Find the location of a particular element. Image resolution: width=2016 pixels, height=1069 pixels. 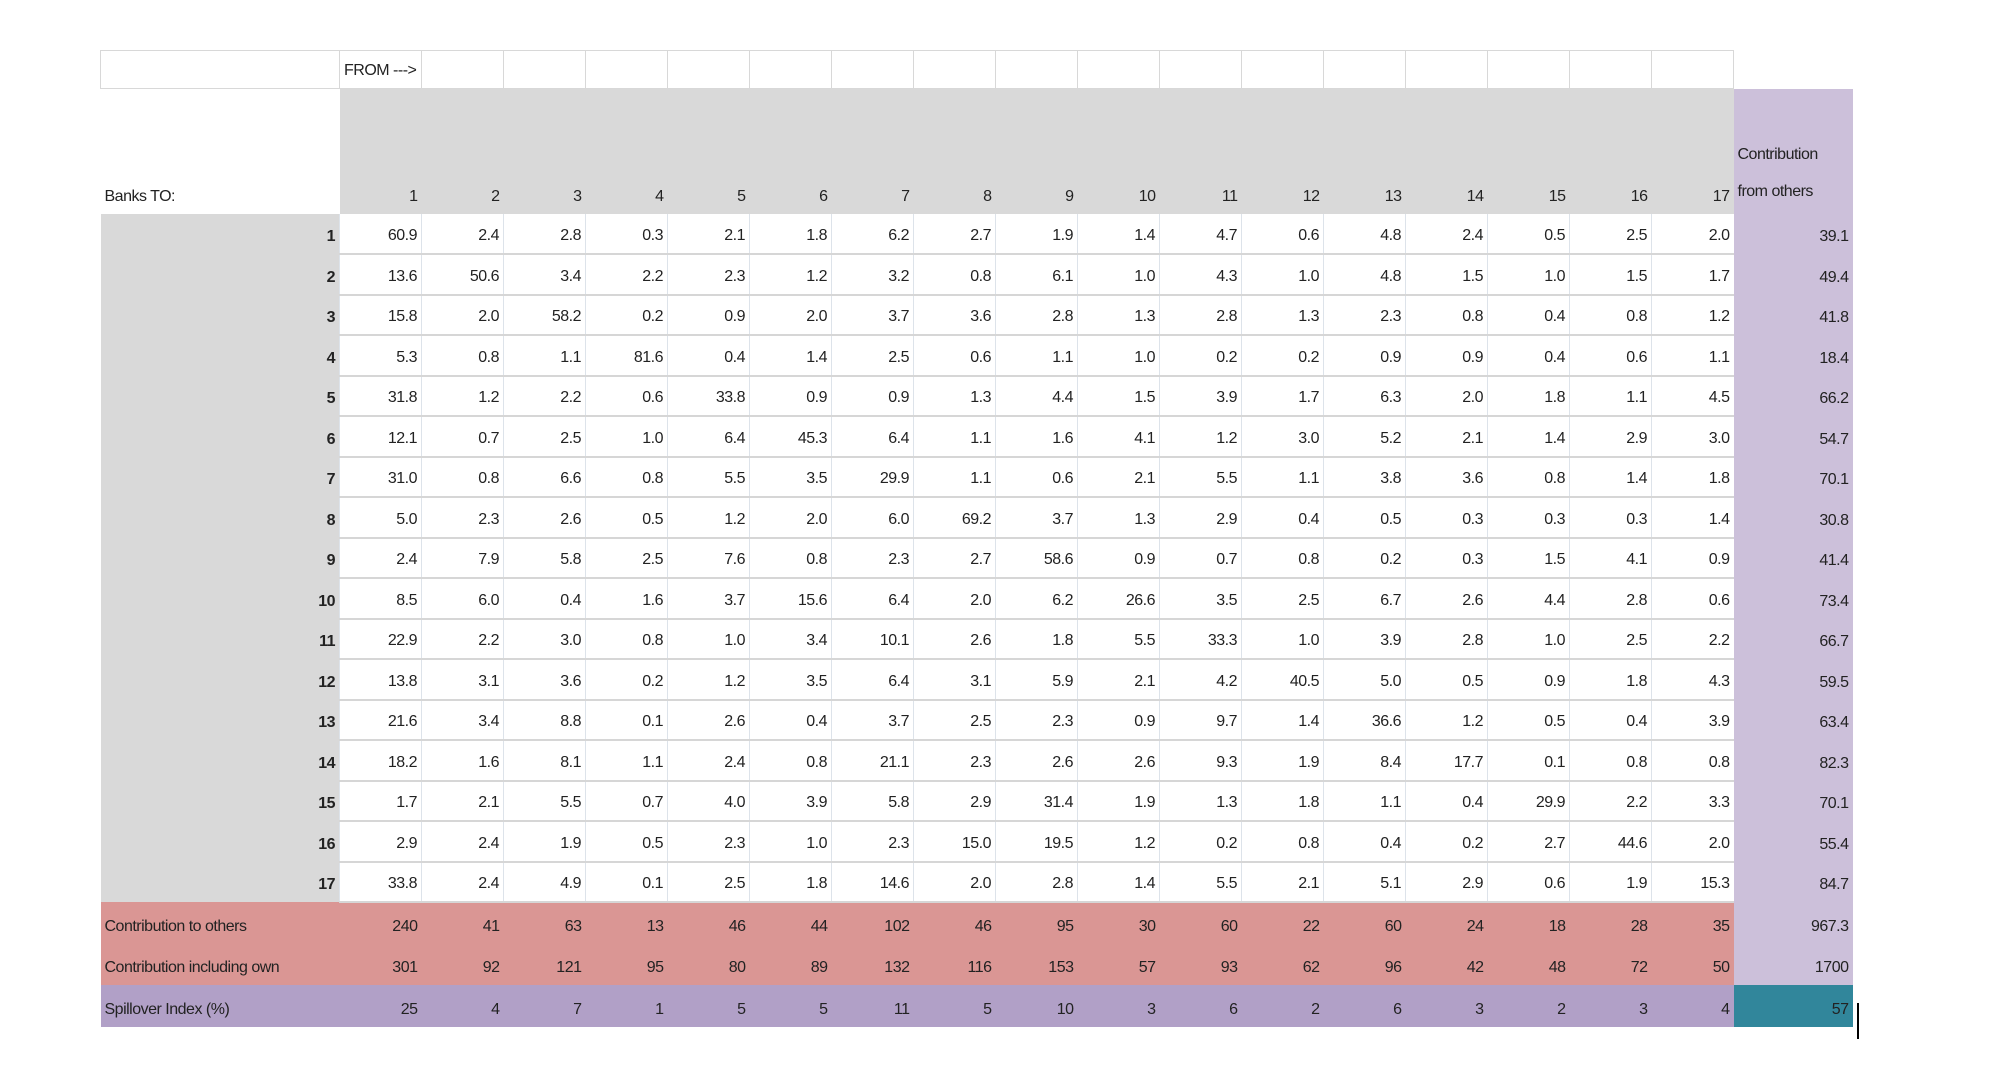

cell: 2.9 is located at coordinates (1446, 882).